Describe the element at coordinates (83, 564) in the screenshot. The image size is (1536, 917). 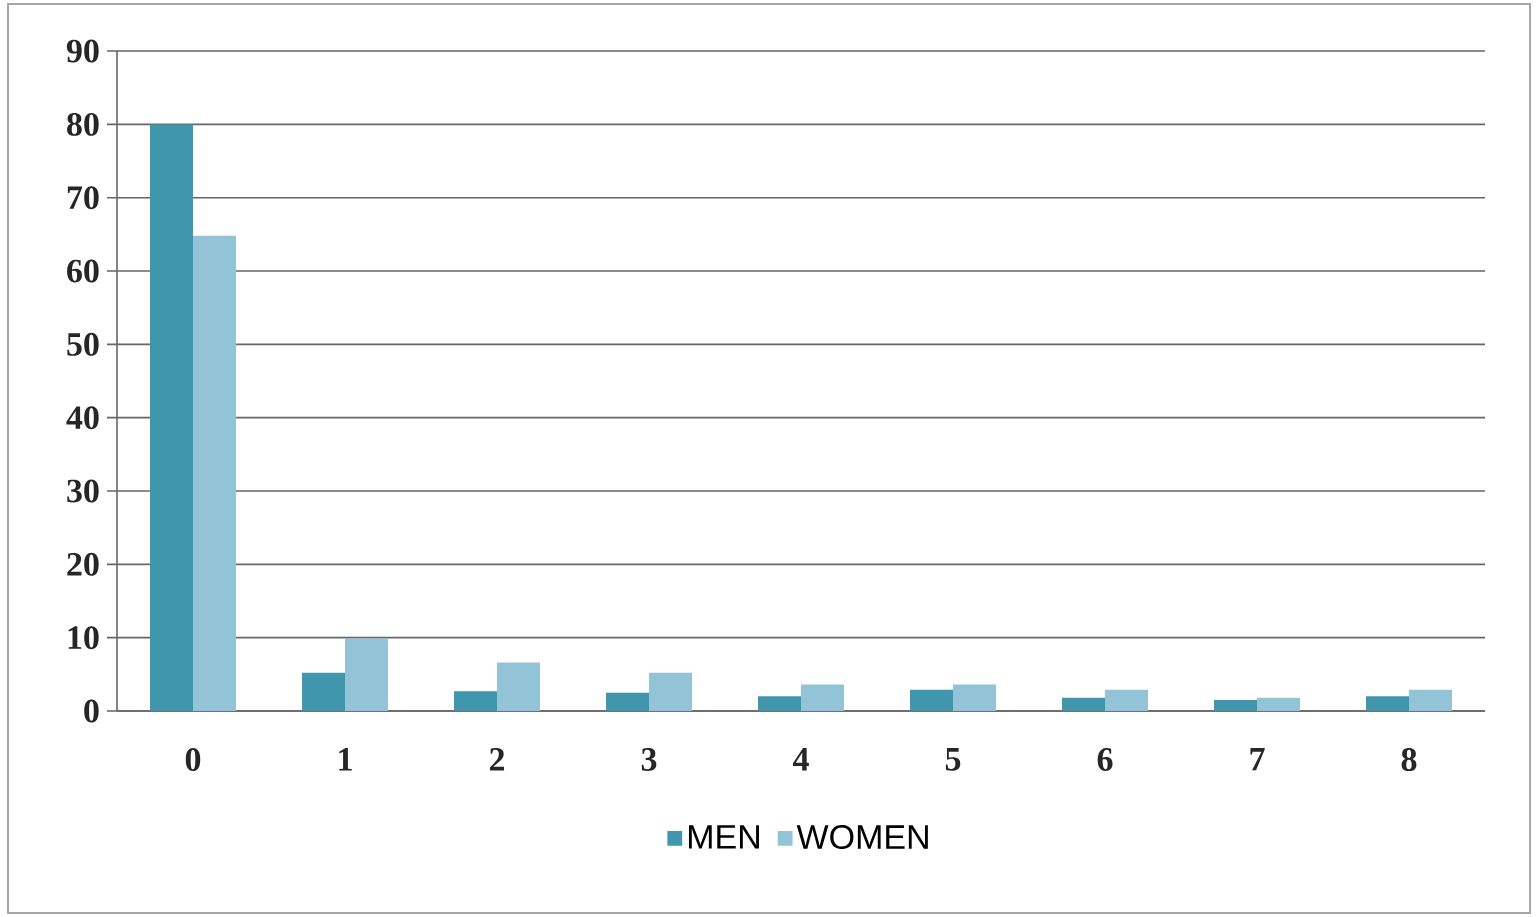
I see `y-tick-label: 20` at that location.